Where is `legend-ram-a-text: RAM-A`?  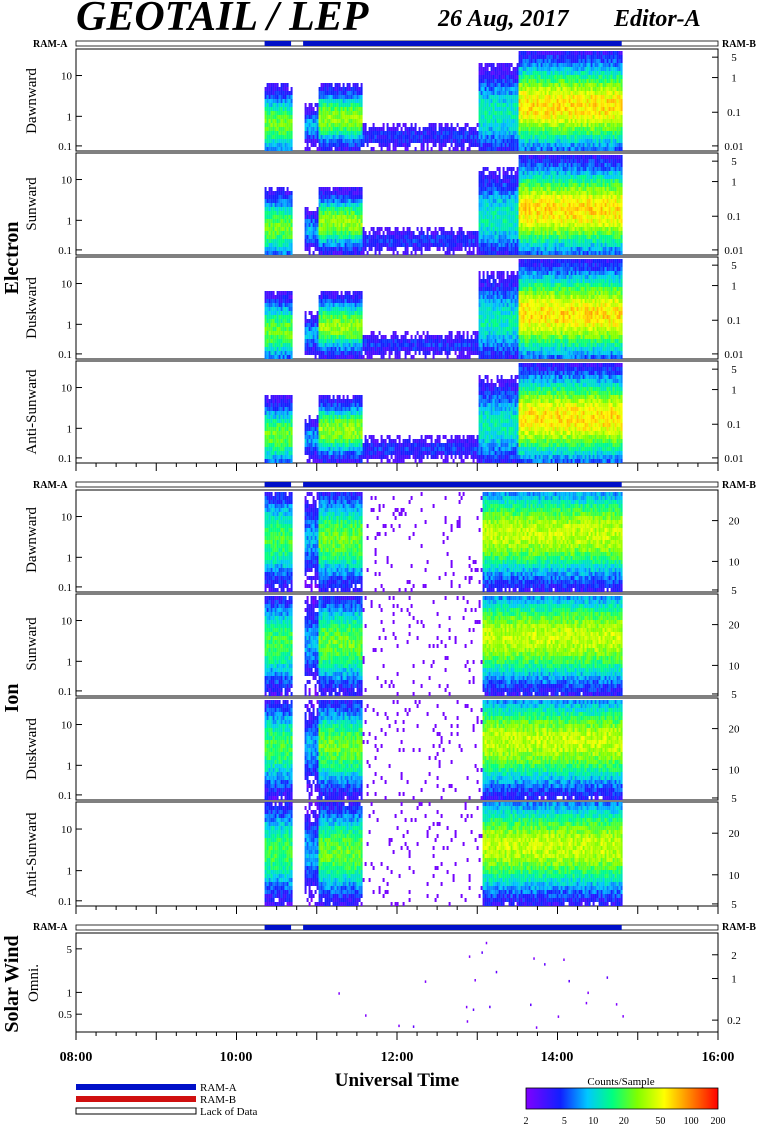
legend-ram-a-text: RAM-A is located at coordinates (218, 1088).